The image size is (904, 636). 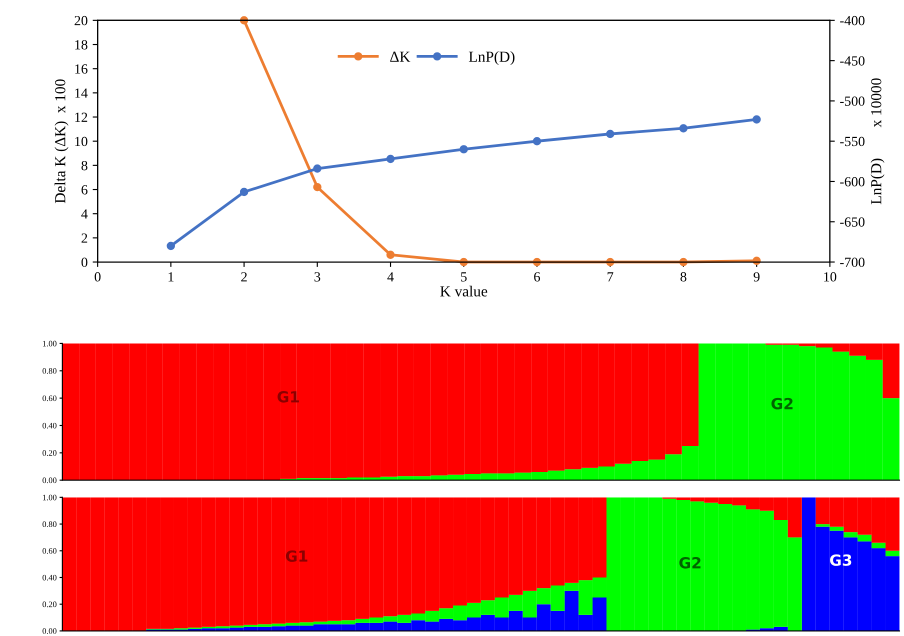 I want to click on y-tick-label: 10, so click(x=81, y=141).